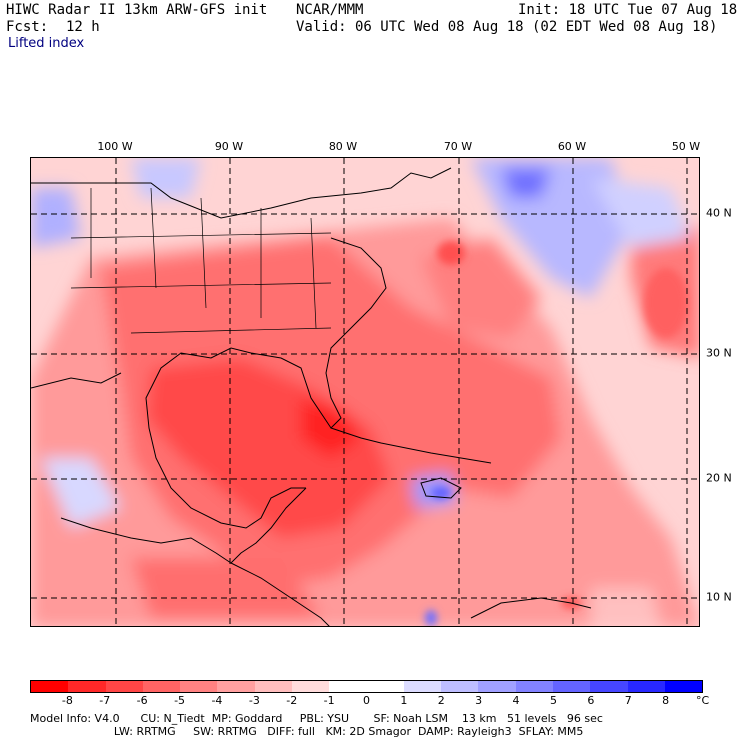  I want to click on forecast-hour: 12 h, so click(83, 27).